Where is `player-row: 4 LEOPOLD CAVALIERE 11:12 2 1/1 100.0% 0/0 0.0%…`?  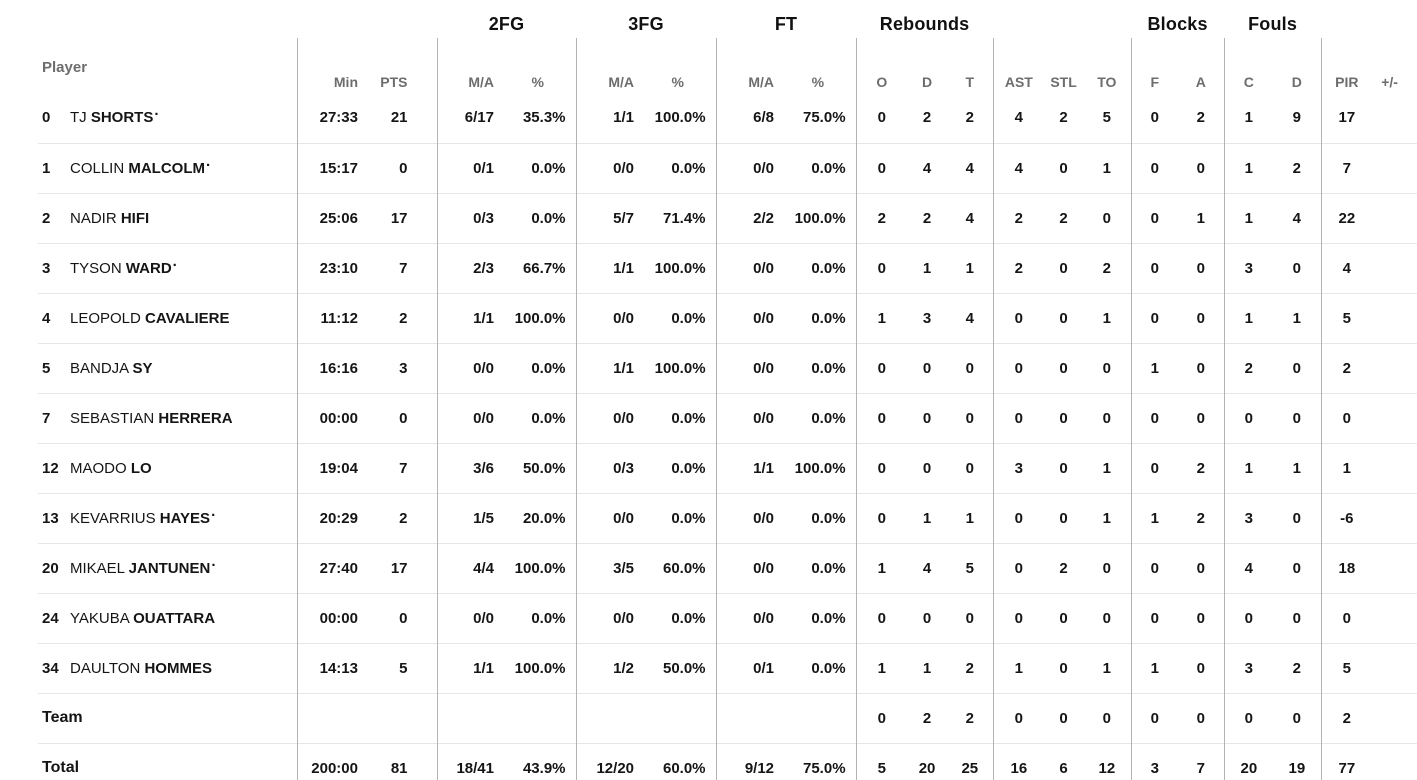 player-row: 4 LEOPOLD CAVALIERE 11:12 2 1/1 100.0% 0/0 0.0%… is located at coordinates (708, 317).